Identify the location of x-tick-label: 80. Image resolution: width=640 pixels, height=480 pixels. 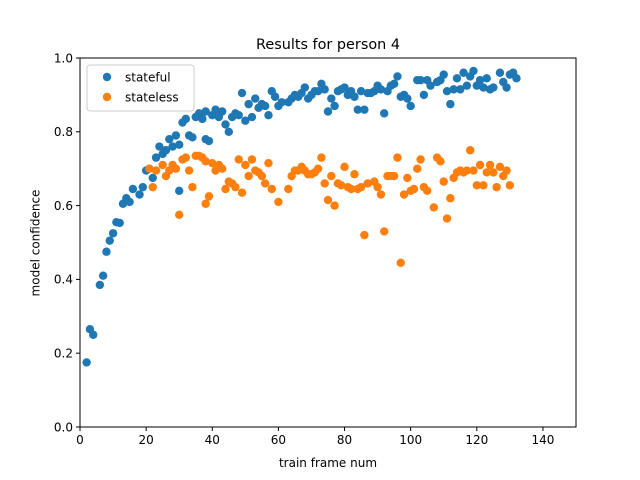
(344, 440).